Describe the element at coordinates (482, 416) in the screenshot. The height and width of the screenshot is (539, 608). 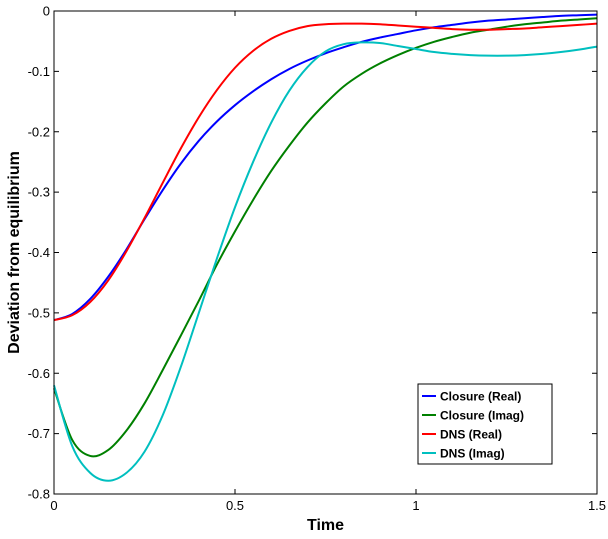
I see `legend-label-closure-imag: Closure (Imag)` at that location.